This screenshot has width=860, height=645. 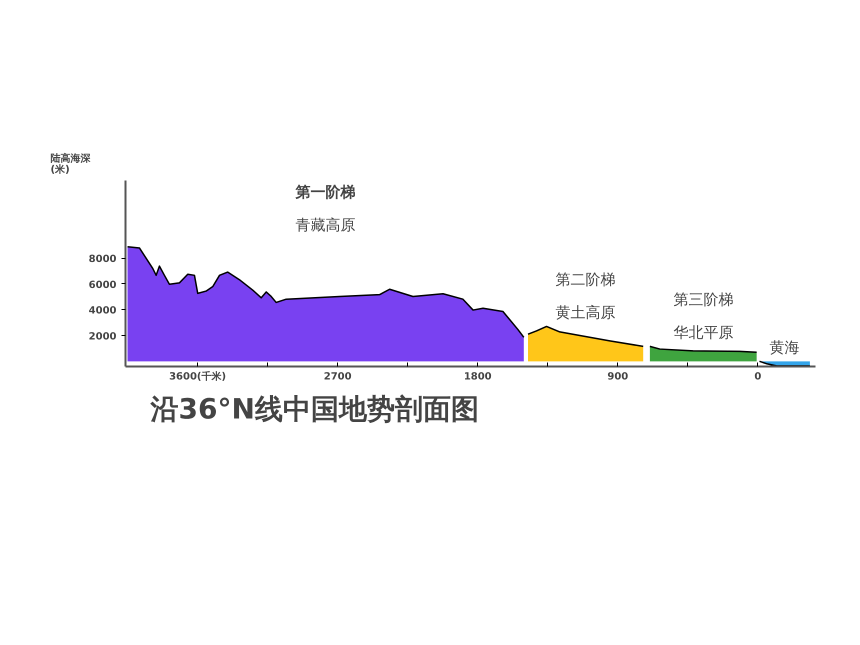 What do you see at coordinates (326, 225) in the screenshot?
I see `annotation: 青藏高原` at bounding box center [326, 225].